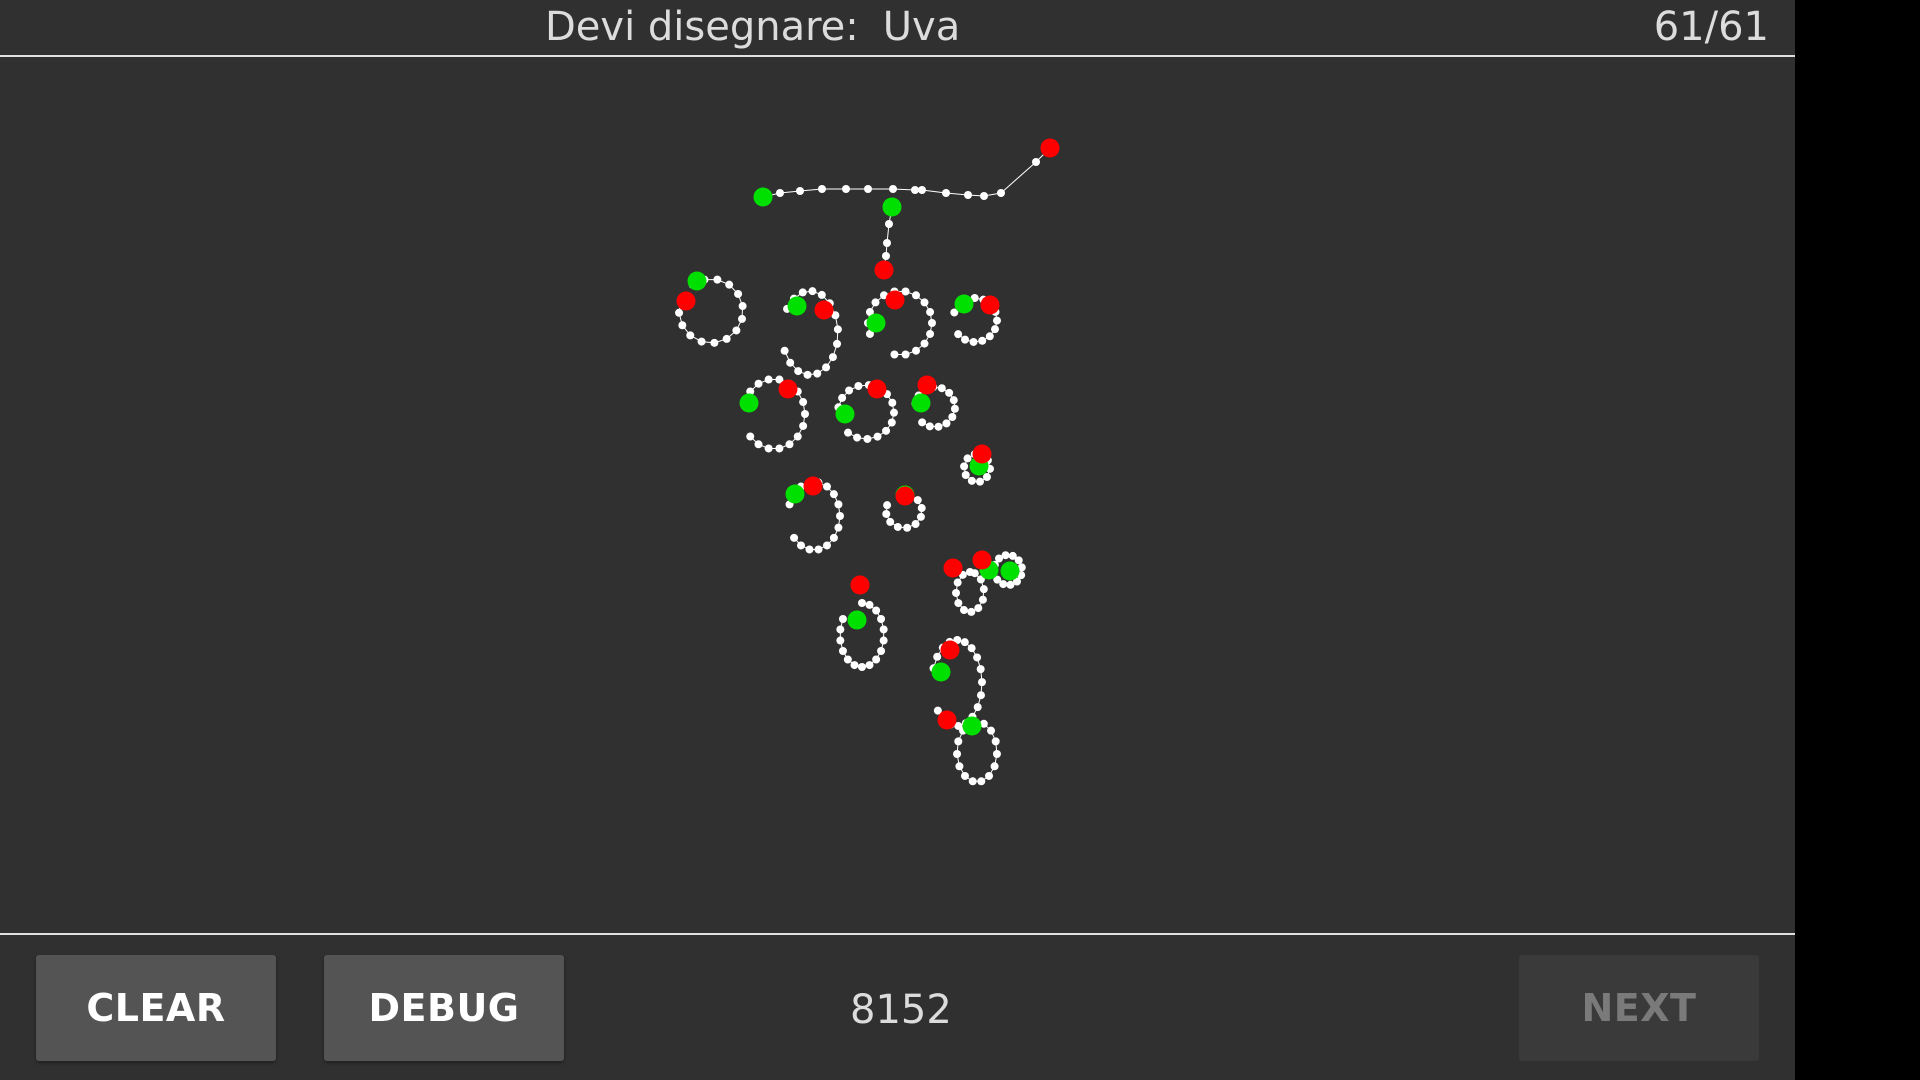  I want to click on prompt-label: Devi disegnare:, so click(702, 27).